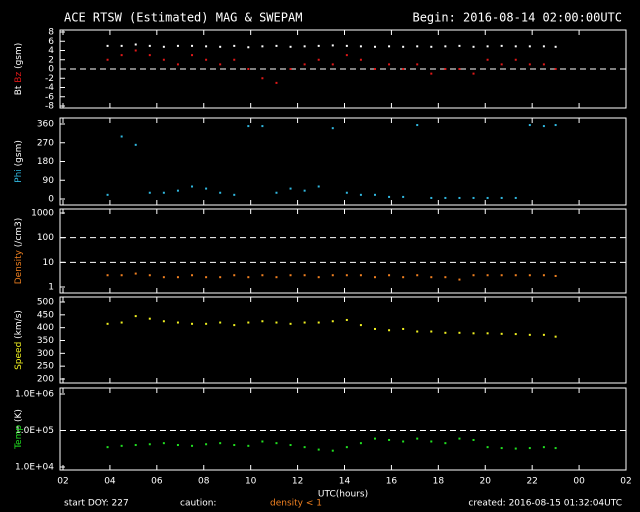 The height and width of the screenshot is (512, 640). I want to click on y-tick-label: 200, so click(45, 380).